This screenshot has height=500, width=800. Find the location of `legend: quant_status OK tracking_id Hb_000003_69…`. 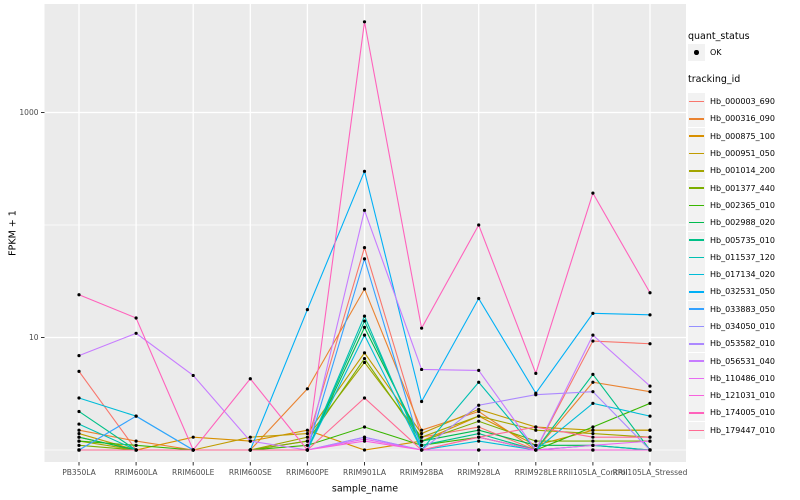

legend: quant_status OK tracking_id Hb_000003_69… is located at coordinates (744, 234).